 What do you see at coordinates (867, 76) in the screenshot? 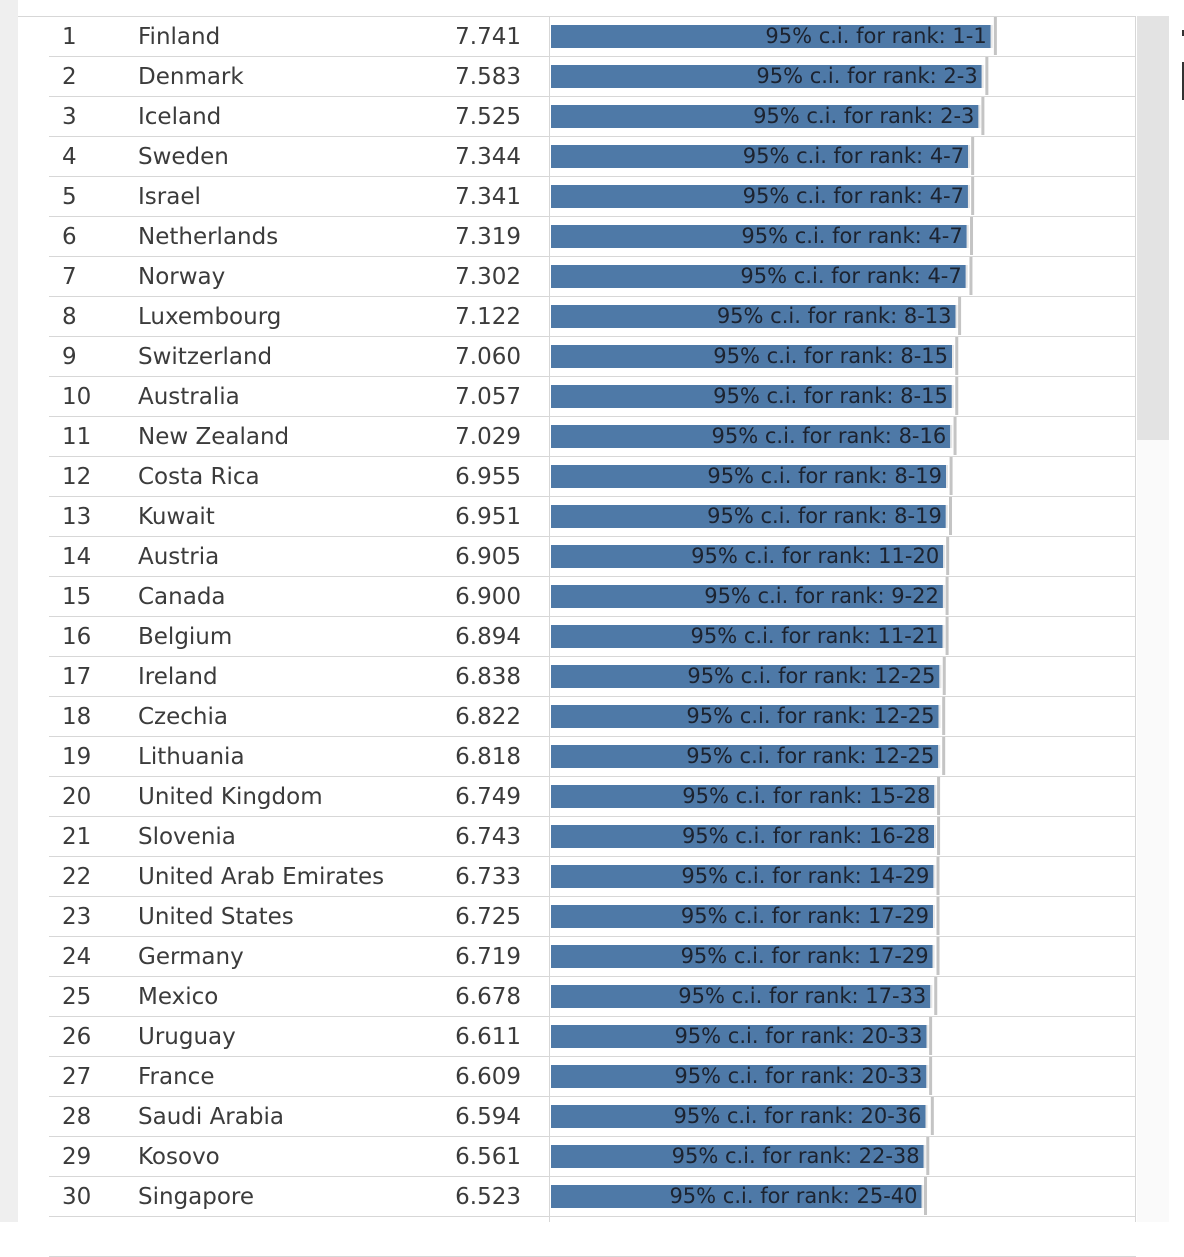
I see `ci-label: 95% c.i. for rank: 2-3` at bounding box center [867, 76].